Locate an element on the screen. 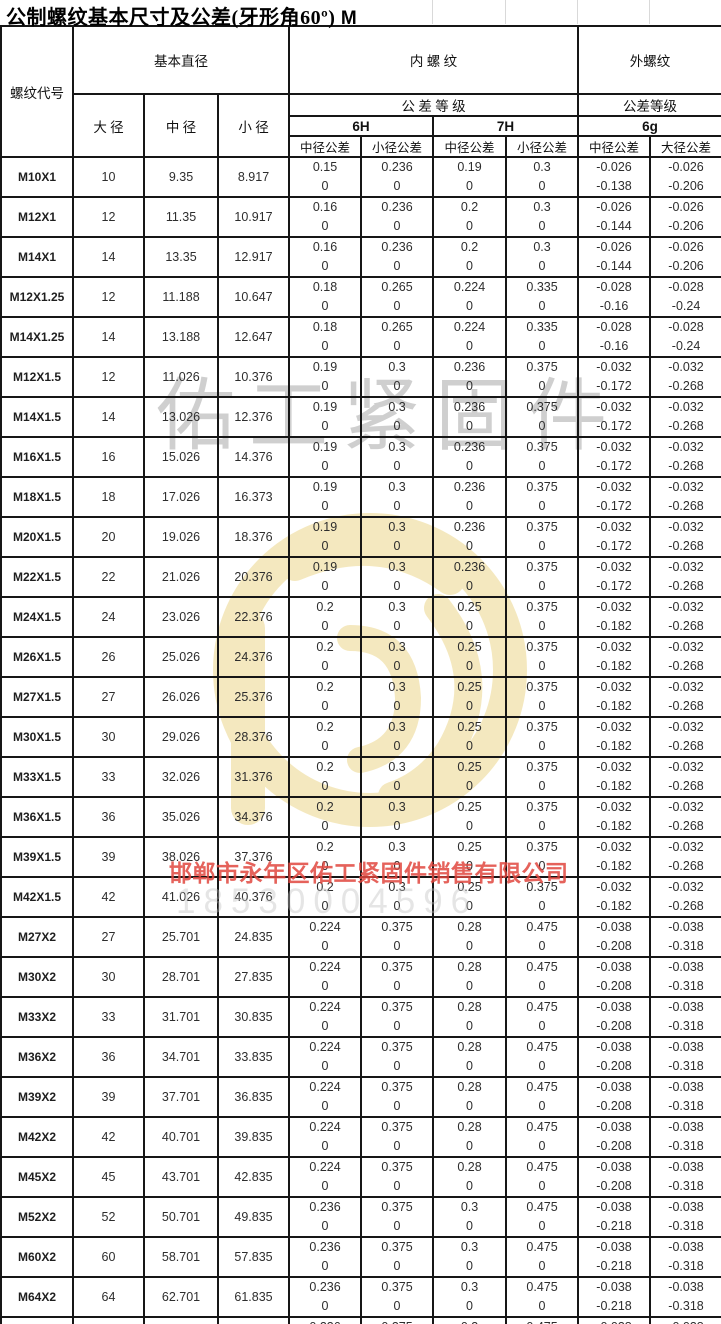  tolerance-cell: 0.25 0 is located at coordinates (470, 657).